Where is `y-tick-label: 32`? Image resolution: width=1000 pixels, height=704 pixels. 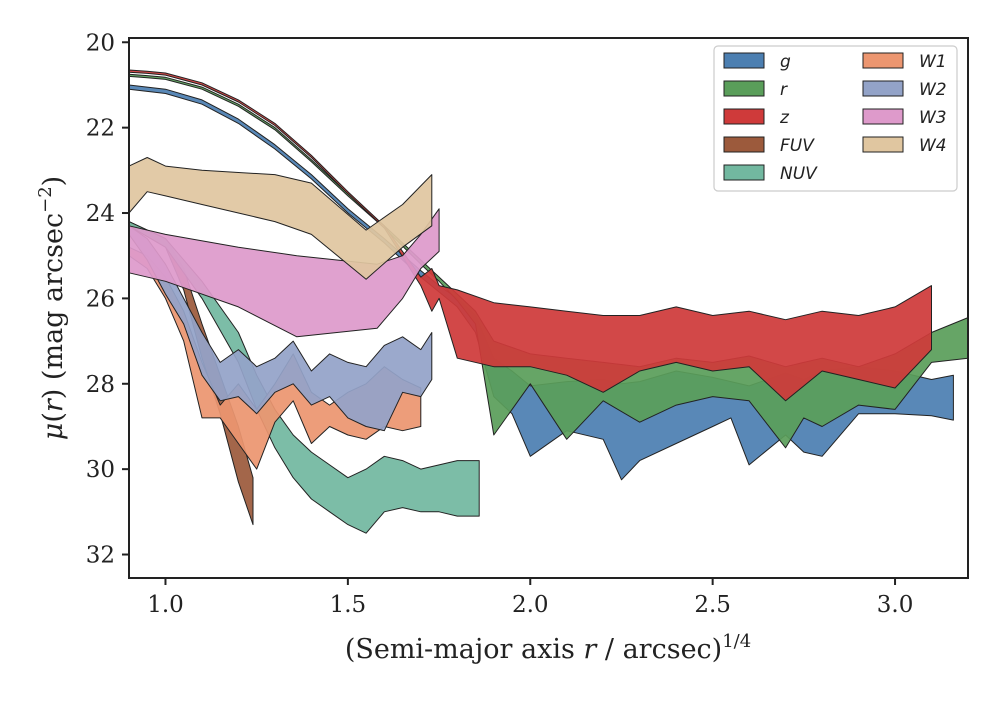
y-tick-label: 32 is located at coordinates (100, 556).